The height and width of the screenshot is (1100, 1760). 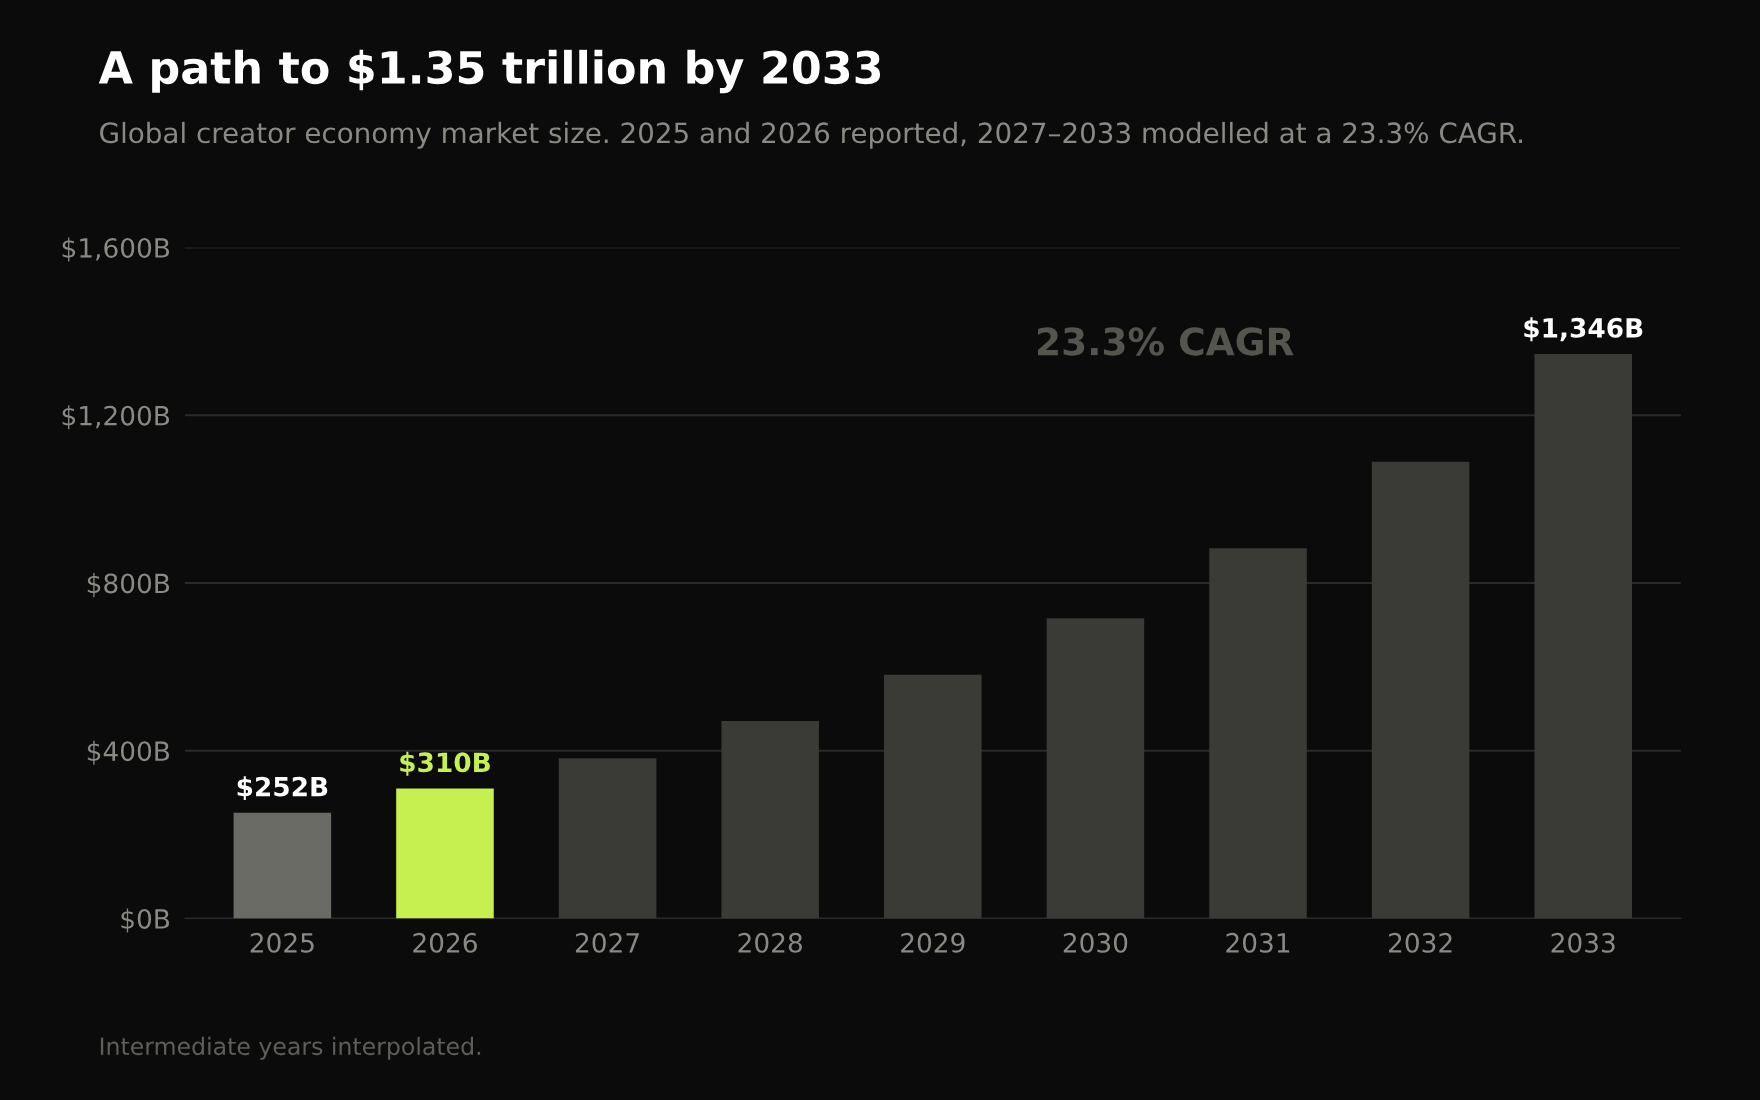 What do you see at coordinates (933, 942) in the screenshot?
I see `x-tick-label: 2029` at bounding box center [933, 942].